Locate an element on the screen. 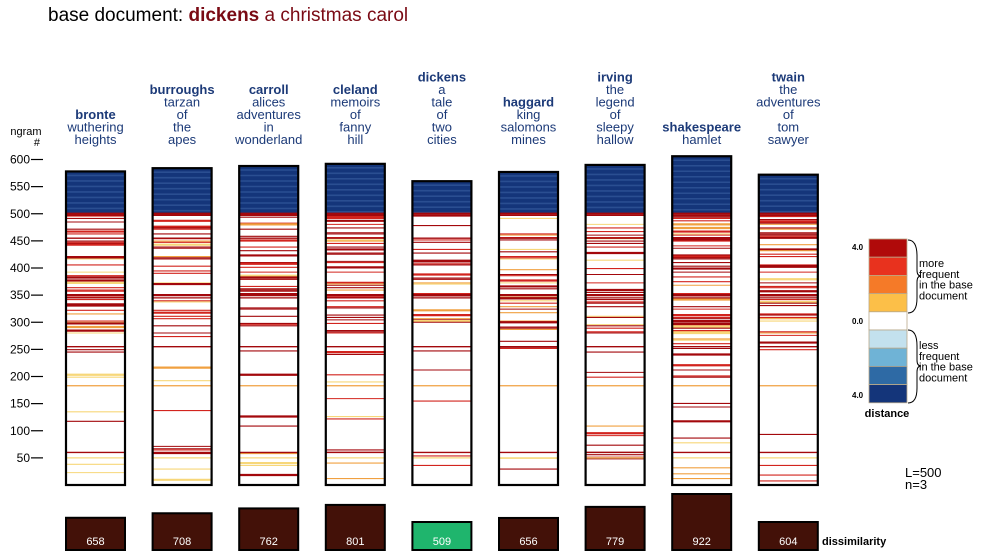 This screenshot has height=555, width=984. legend-mid-value: 0.0 is located at coordinates (858, 321).